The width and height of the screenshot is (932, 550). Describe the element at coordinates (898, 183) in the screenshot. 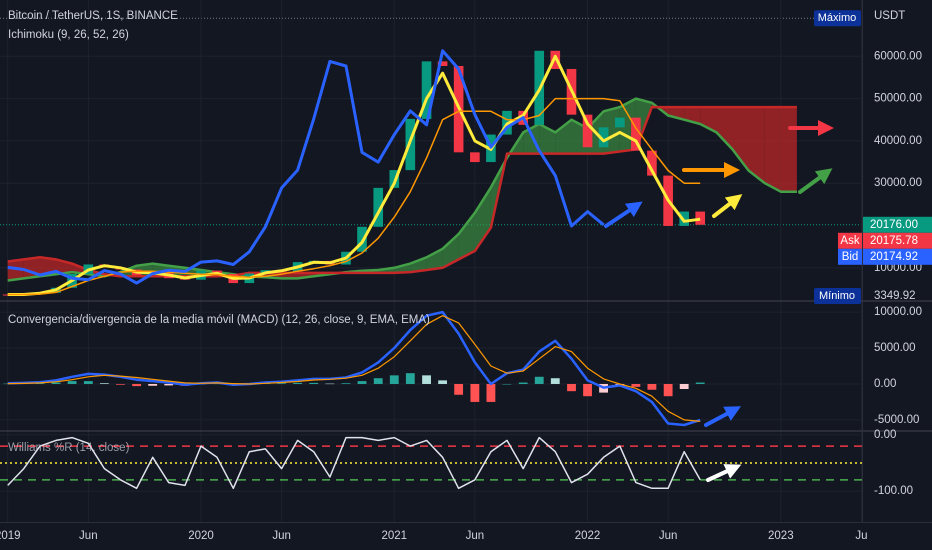

I see `y-tick-label: 30000.00` at that location.